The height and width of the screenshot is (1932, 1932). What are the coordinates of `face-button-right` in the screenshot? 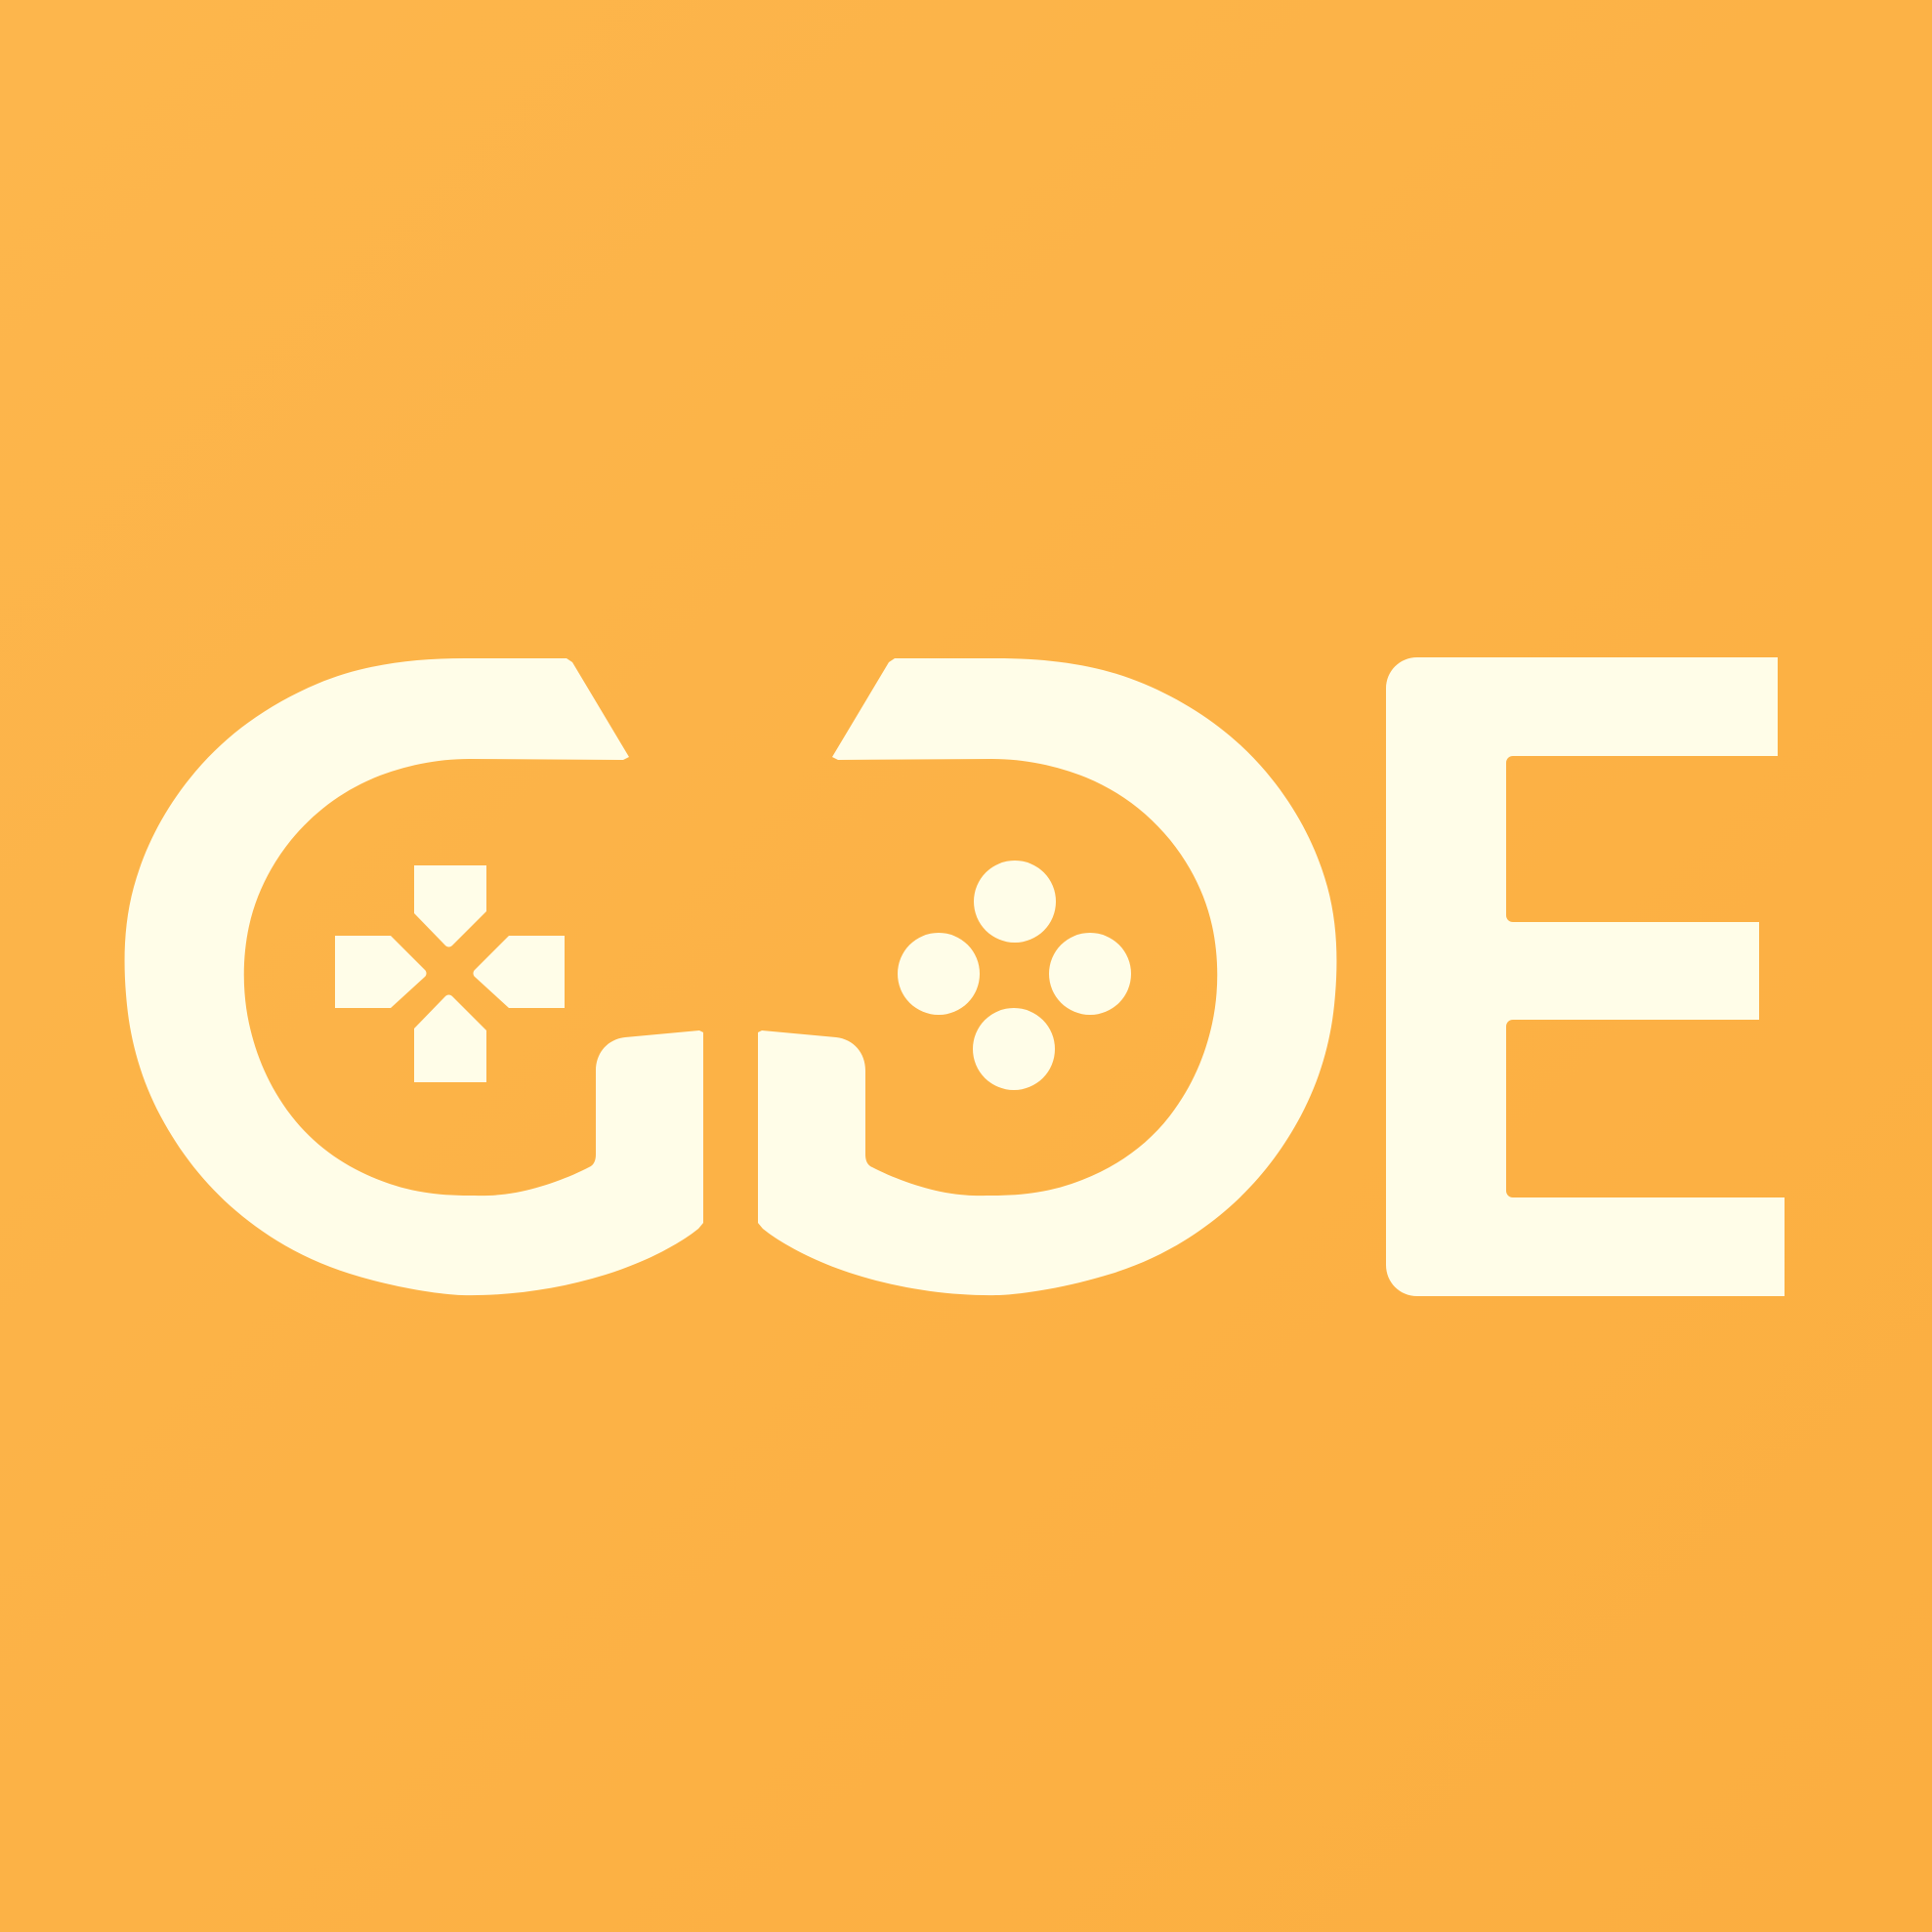 It's located at (1090, 974).